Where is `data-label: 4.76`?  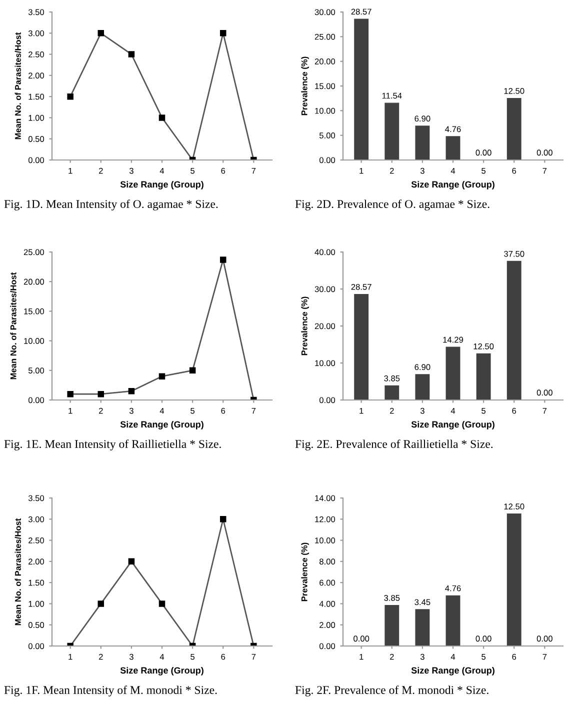 data-label: 4.76 is located at coordinates (453, 588).